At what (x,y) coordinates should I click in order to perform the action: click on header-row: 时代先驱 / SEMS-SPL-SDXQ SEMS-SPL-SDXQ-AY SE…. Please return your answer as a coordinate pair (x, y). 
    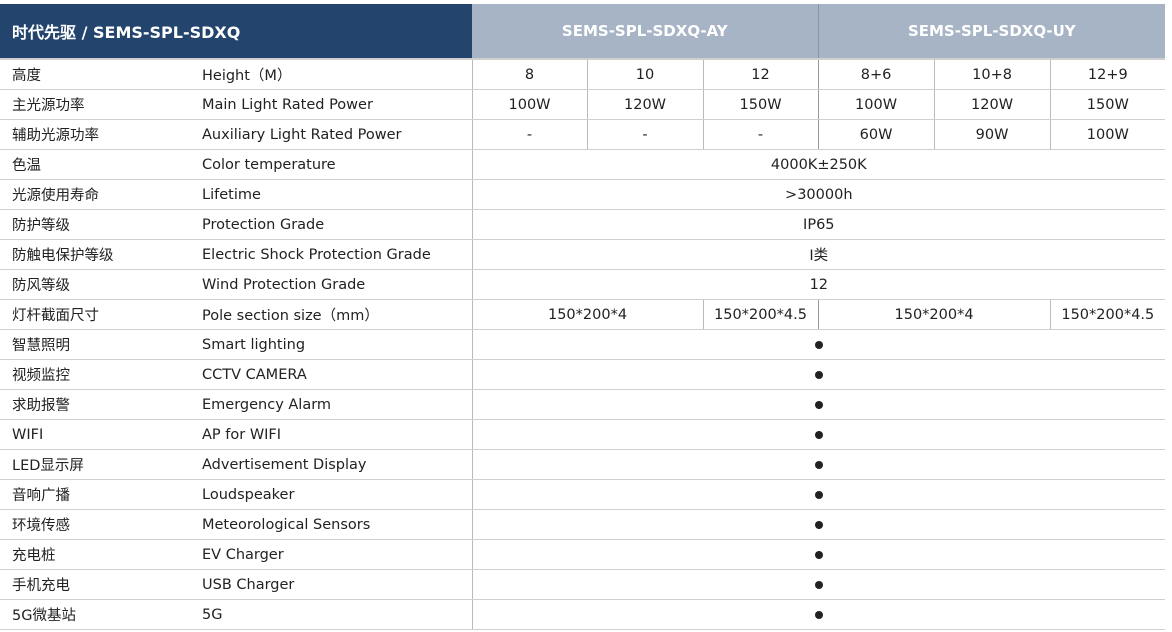
    Looking at the image, I should click on (583, 31).